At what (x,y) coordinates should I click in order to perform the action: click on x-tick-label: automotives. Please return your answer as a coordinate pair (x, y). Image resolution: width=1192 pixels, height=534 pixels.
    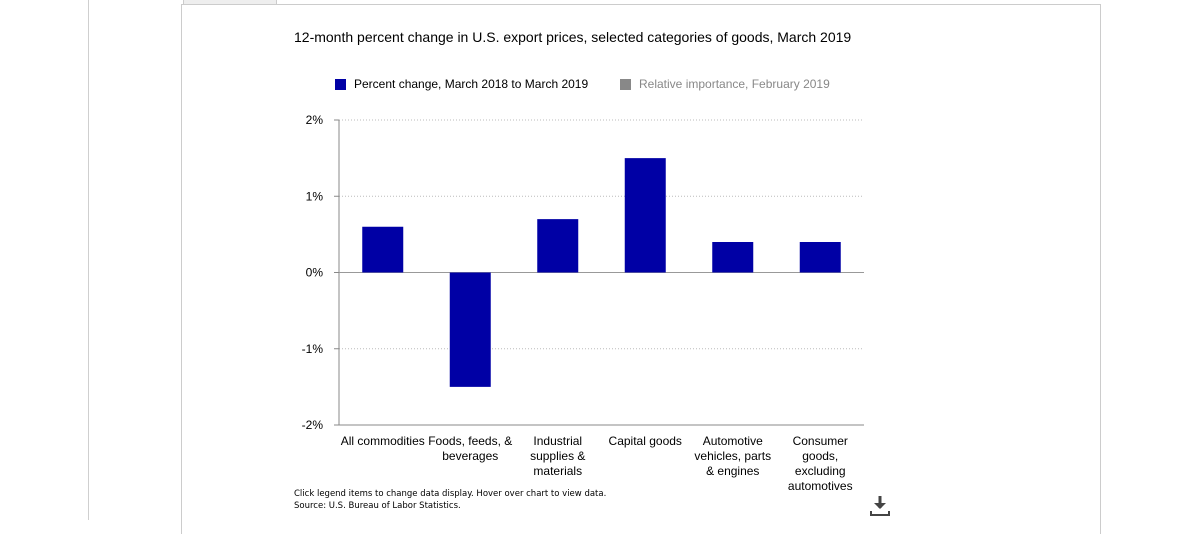
    Looking at the image, I should click on (820, 486).